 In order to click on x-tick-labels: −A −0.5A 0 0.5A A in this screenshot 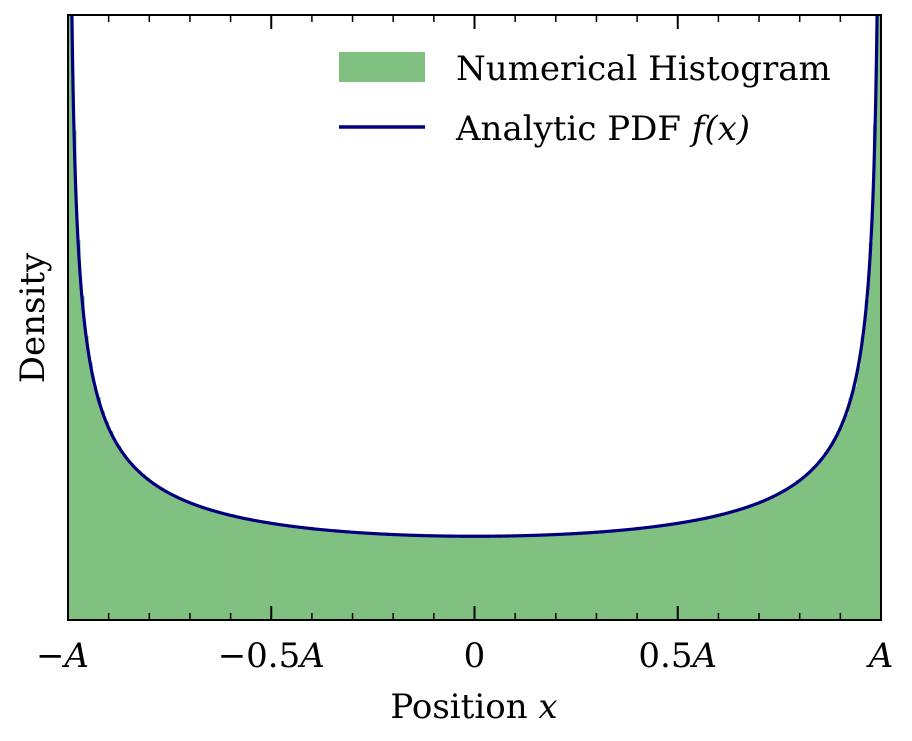, I will do `click(464, 656)`.